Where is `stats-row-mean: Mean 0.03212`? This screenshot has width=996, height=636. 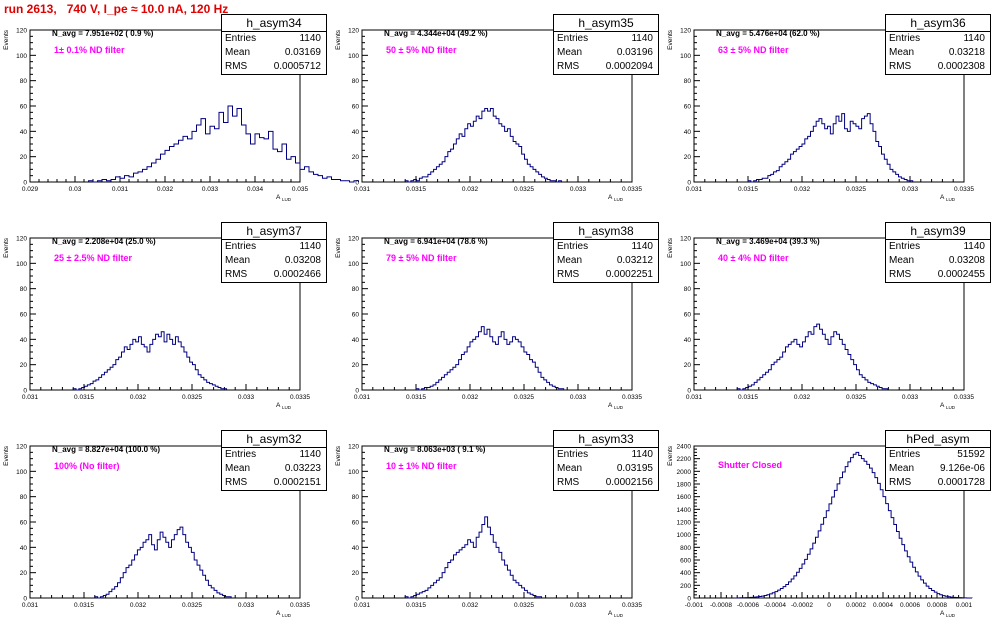 stats-row-mean: Mean 0.03212 is located at coordinates (606, 261).